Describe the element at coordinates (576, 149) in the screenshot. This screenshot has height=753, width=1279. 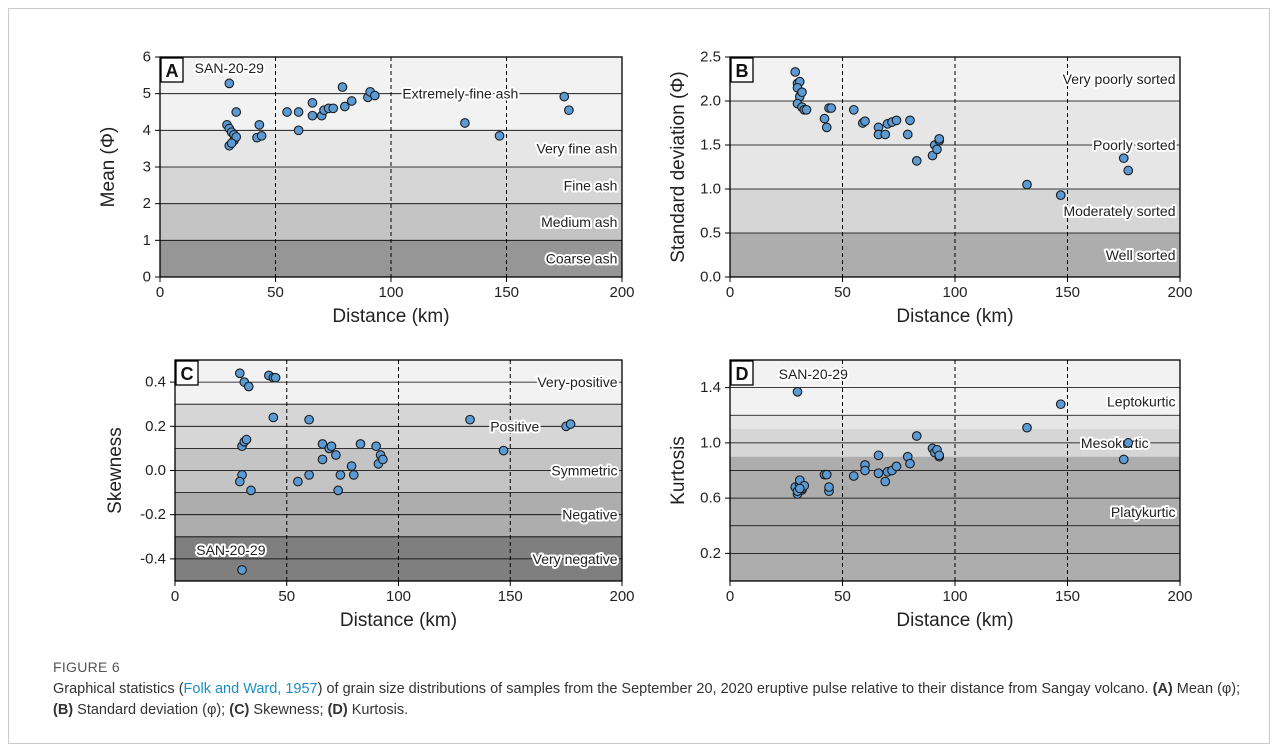
I see `class-label-halo: Very fine ash` at that location.